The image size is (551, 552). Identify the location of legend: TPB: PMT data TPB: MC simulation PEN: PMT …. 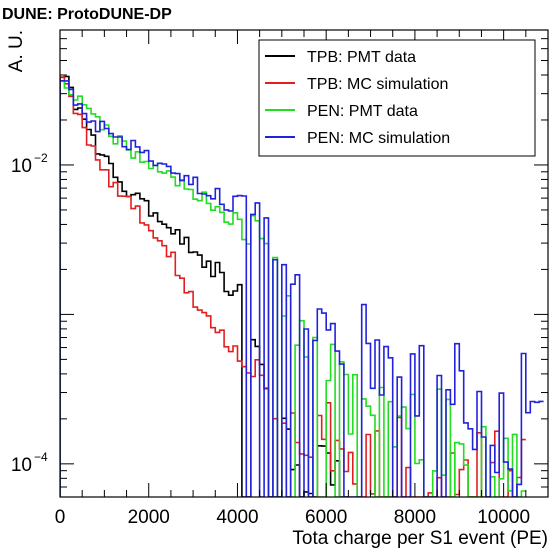
(397, 98).